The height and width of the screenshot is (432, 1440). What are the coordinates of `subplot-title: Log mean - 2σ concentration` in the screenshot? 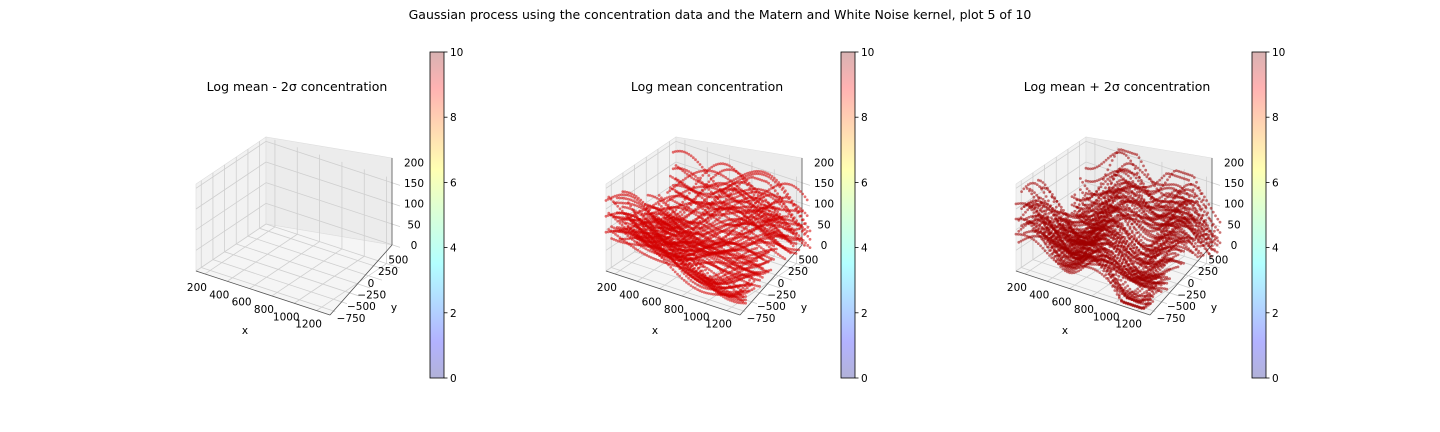 It's located at (297, 86).